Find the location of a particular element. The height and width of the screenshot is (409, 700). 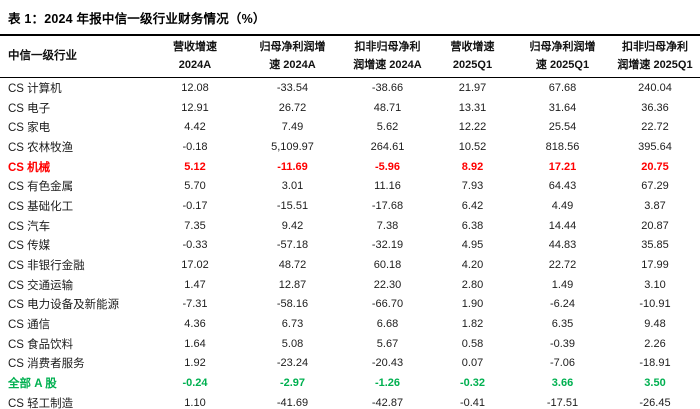

row-value-cell: 48.71 is located at coordinates (387, 107).